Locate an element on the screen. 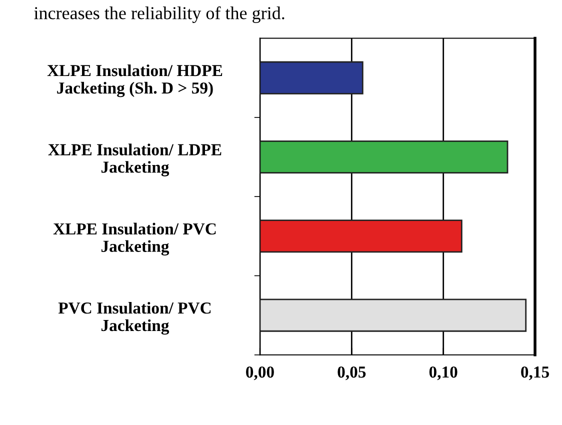 Image resolution: width=562 pixels, height=425 pixels. y-tick-label: XLPE Insulation/ PVC Jacketing is located at coordinates (134, 239).